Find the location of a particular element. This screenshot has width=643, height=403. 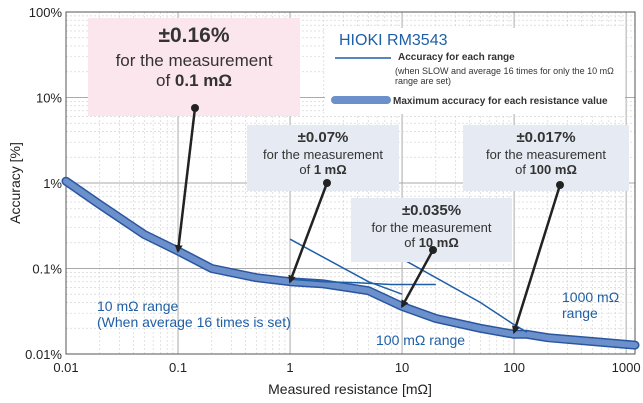

y-tick-label: 0.01% is located at coordinates (43, 354).